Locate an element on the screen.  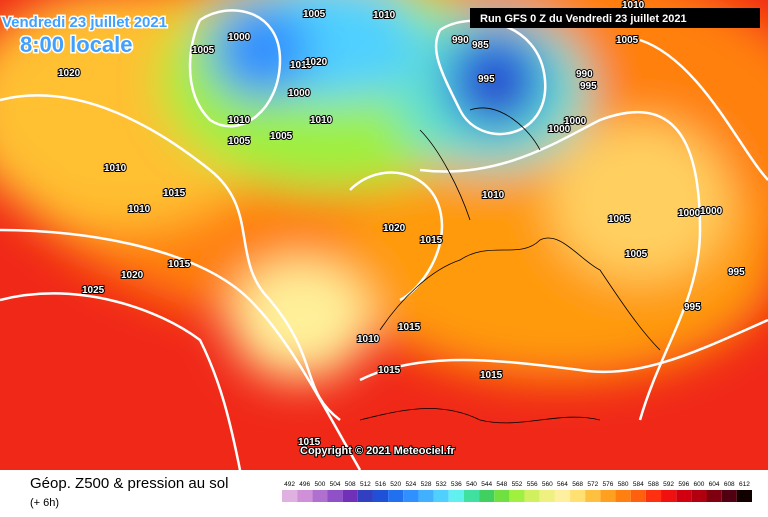
scale-label: 584 is located at coordinates (638, 484).